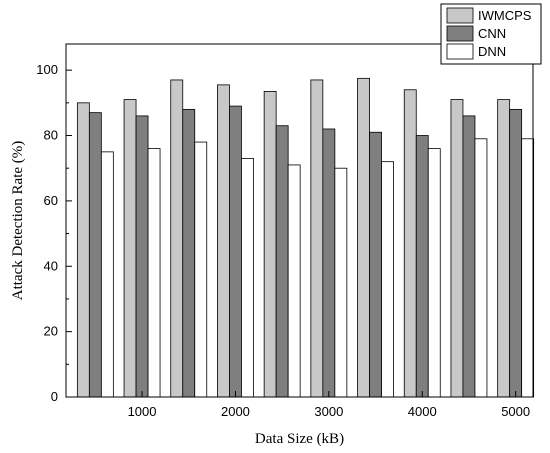 The height and width of the screenshot is (453, 550). I want to click on y-axis: 0 20 40 60 80 100, so click(54, 233).